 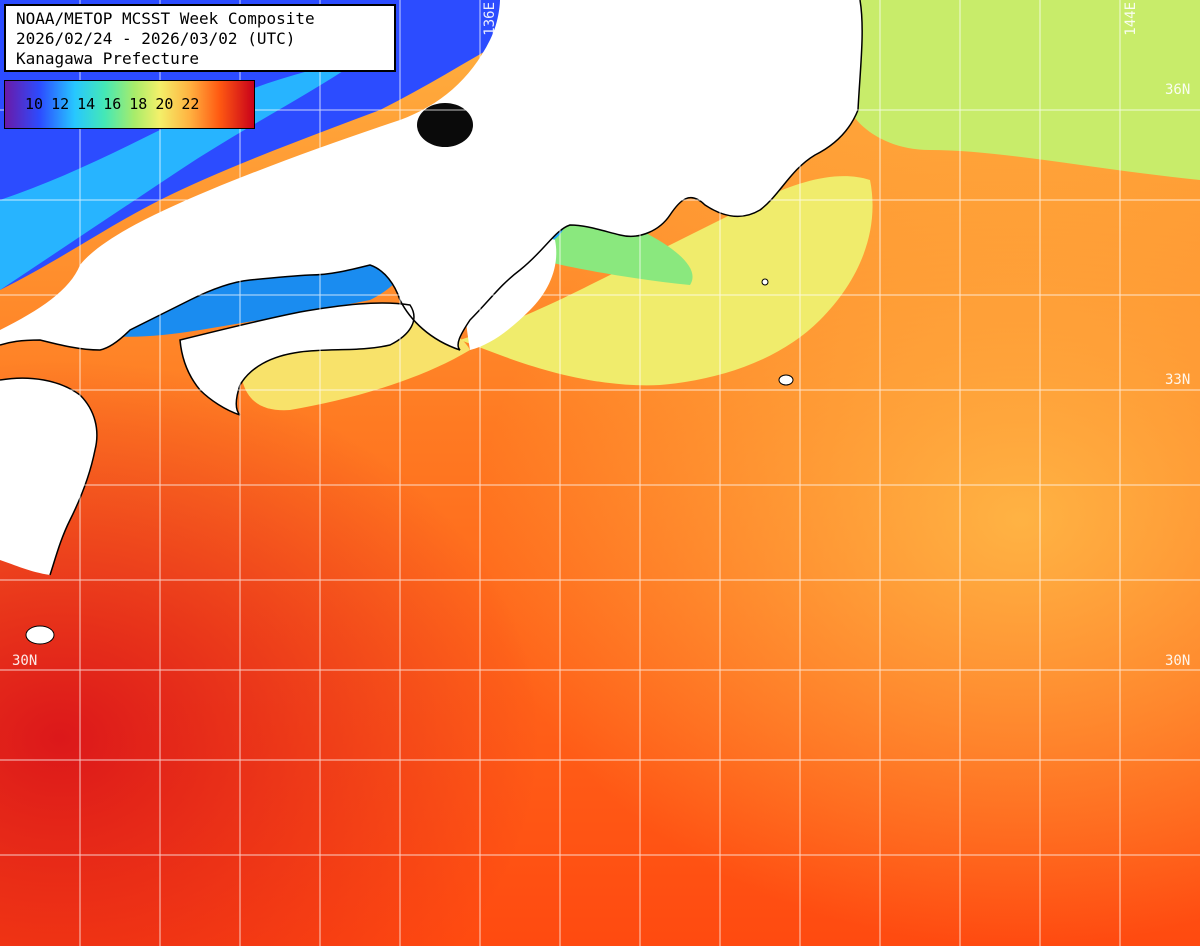 I want to click on legend-tick: 10, so click(x=34, y=104).